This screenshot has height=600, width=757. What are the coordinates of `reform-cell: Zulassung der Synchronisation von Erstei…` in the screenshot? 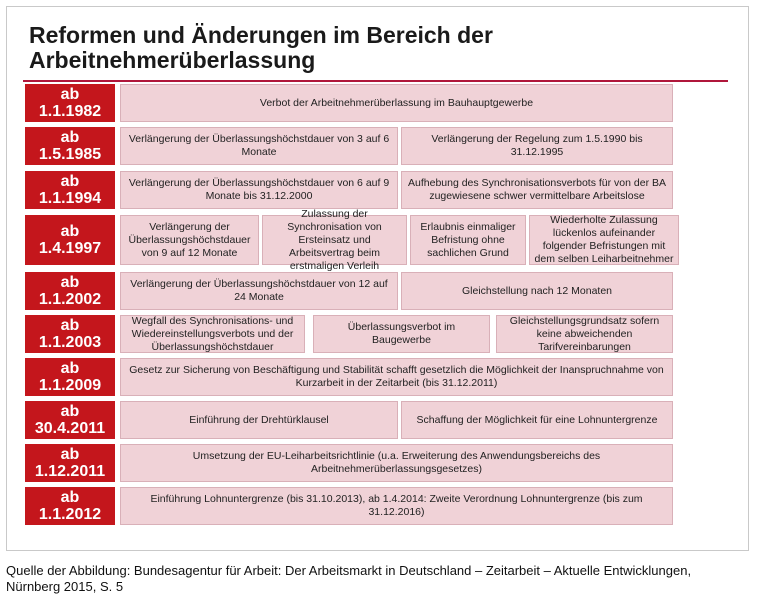 It's located at (334, 240).